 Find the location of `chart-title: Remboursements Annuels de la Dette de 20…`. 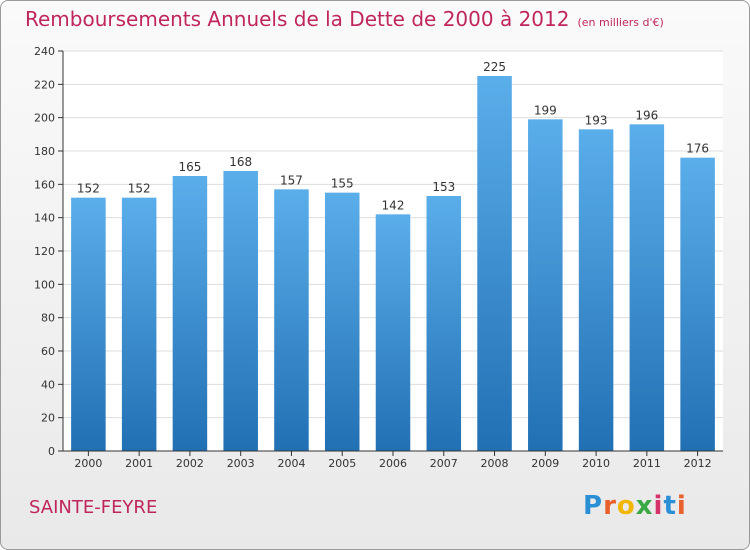

chart-title: Remboursements Annuels de la Dette de 20… is located at coordinates (344, 19).